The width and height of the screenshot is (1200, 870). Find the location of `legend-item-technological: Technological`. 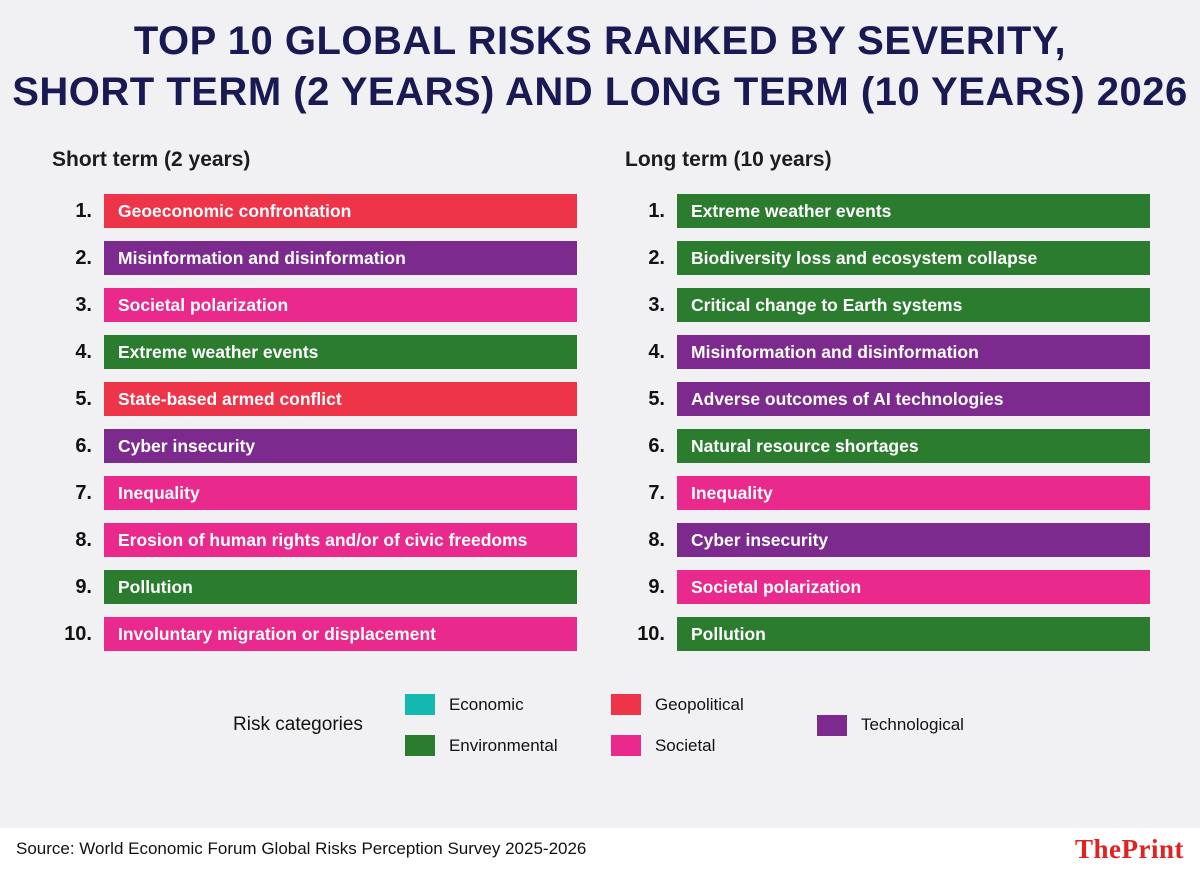

legend-item-technological: Technological is located at coordinates (891, 725).